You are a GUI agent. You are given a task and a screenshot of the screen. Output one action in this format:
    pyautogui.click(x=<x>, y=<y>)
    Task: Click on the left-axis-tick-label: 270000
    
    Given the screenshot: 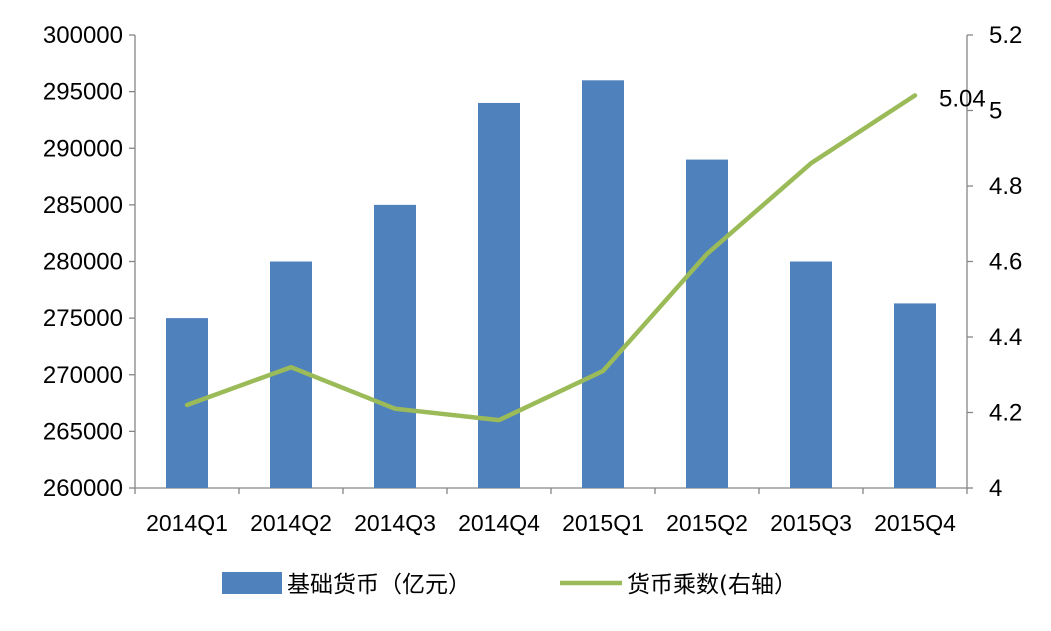 What is the action you would take?
    pyautogui.click(x=83, y=375)
    